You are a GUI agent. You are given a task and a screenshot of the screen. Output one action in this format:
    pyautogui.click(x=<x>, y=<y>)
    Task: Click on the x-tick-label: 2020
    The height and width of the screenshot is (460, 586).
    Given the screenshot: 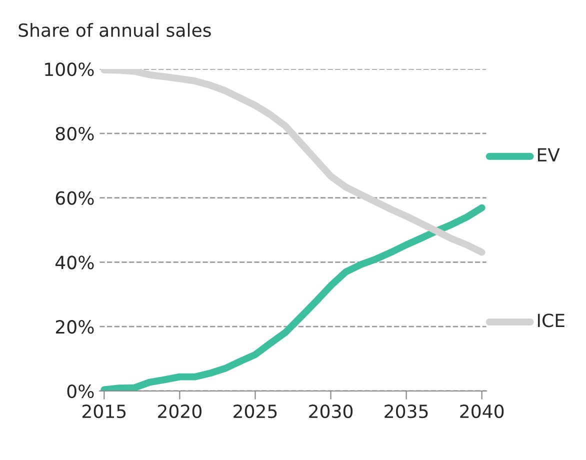 What is the action you would take?
    pyautogui.click(x=180, y=411)
    